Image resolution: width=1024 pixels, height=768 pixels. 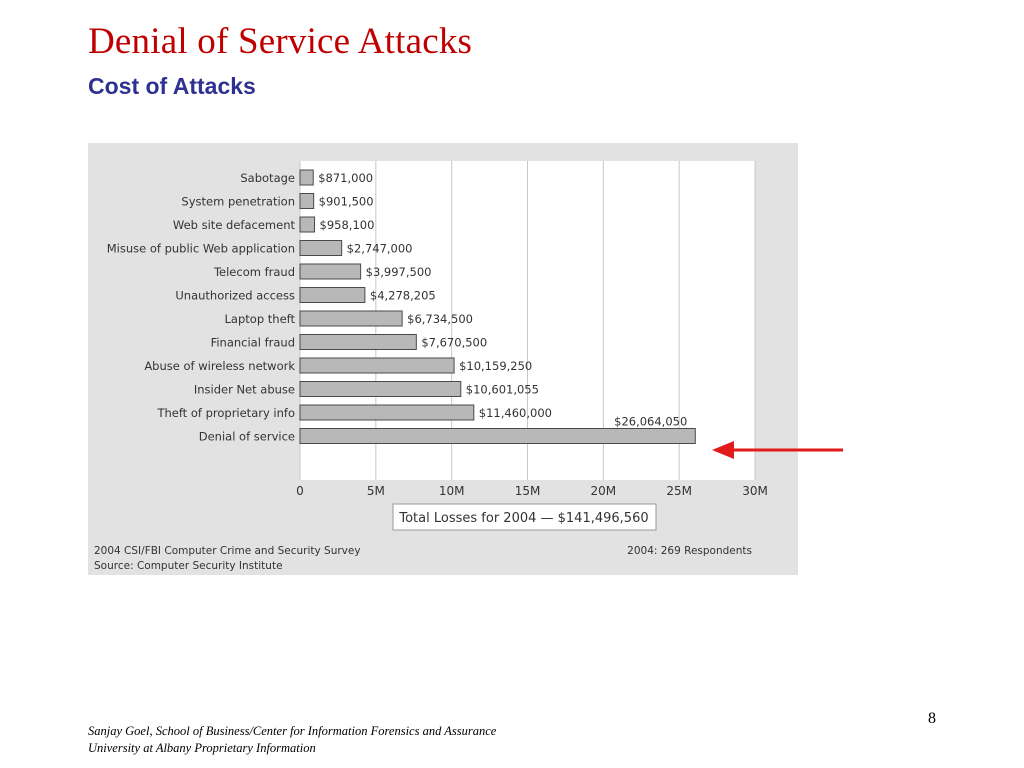 I want to click on value-label: $11,460,000, so click(x=515, y=413).